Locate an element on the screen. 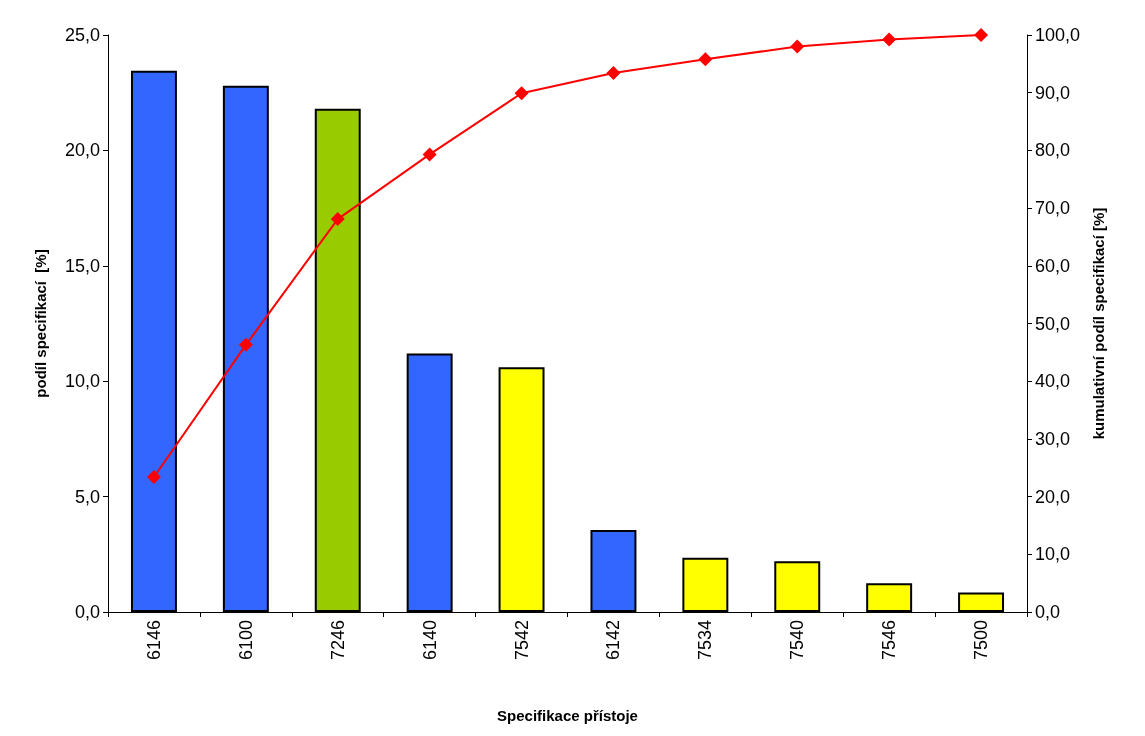 The width and height of the screenshot is (1145, 736). y2-tick-label: 70,0 is located at coordinates (1053, 208).